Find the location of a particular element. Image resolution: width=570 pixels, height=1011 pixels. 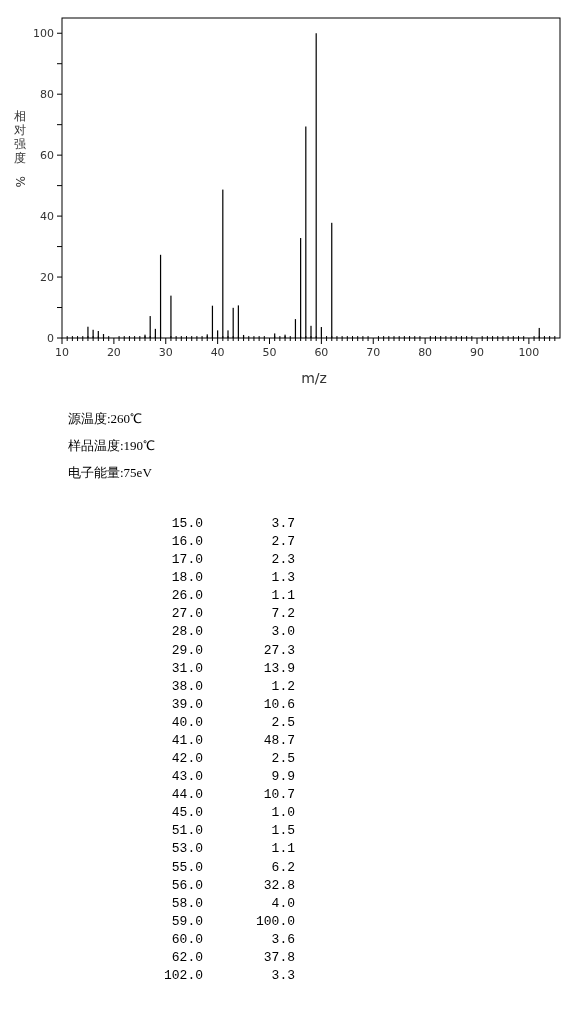

category-label: 15.0 is located at coordinates (187, 523).